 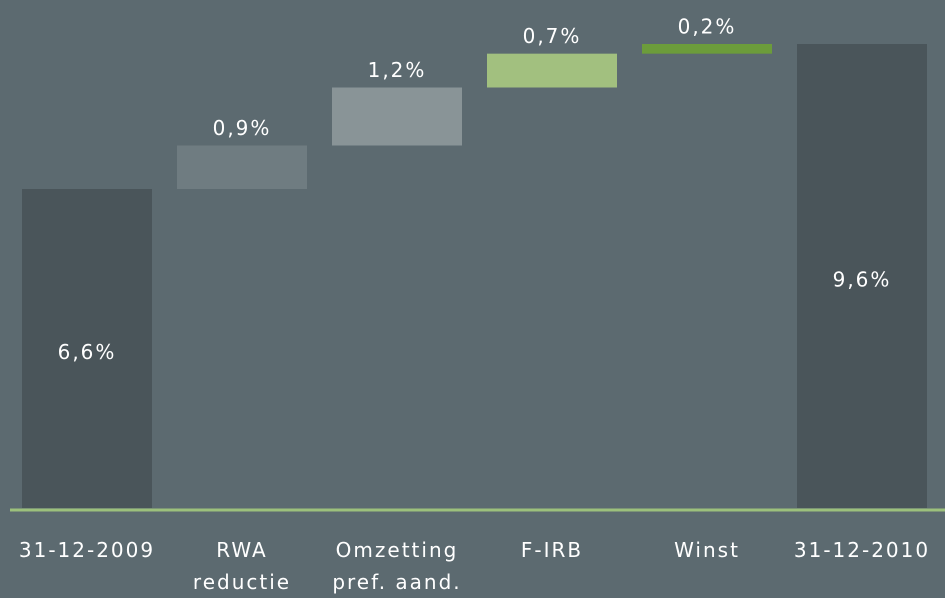 What do you see at coordinates (707, 550) in the screenshot?
I see `x-tick-label: Winst` at bounding box center [707, 550].